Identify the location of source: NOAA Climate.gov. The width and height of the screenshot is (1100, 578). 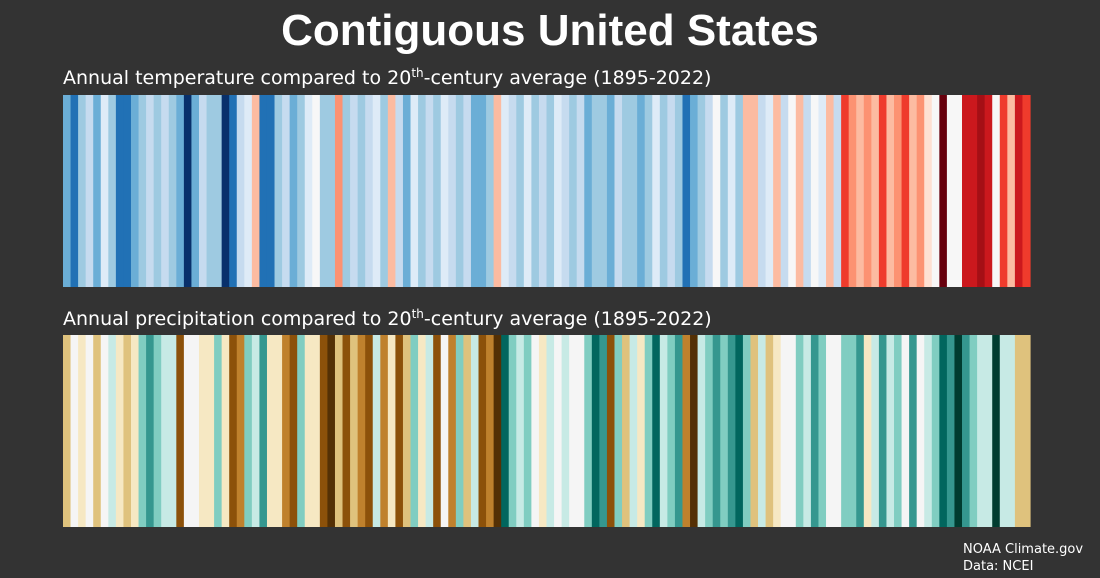
(1023, 549).